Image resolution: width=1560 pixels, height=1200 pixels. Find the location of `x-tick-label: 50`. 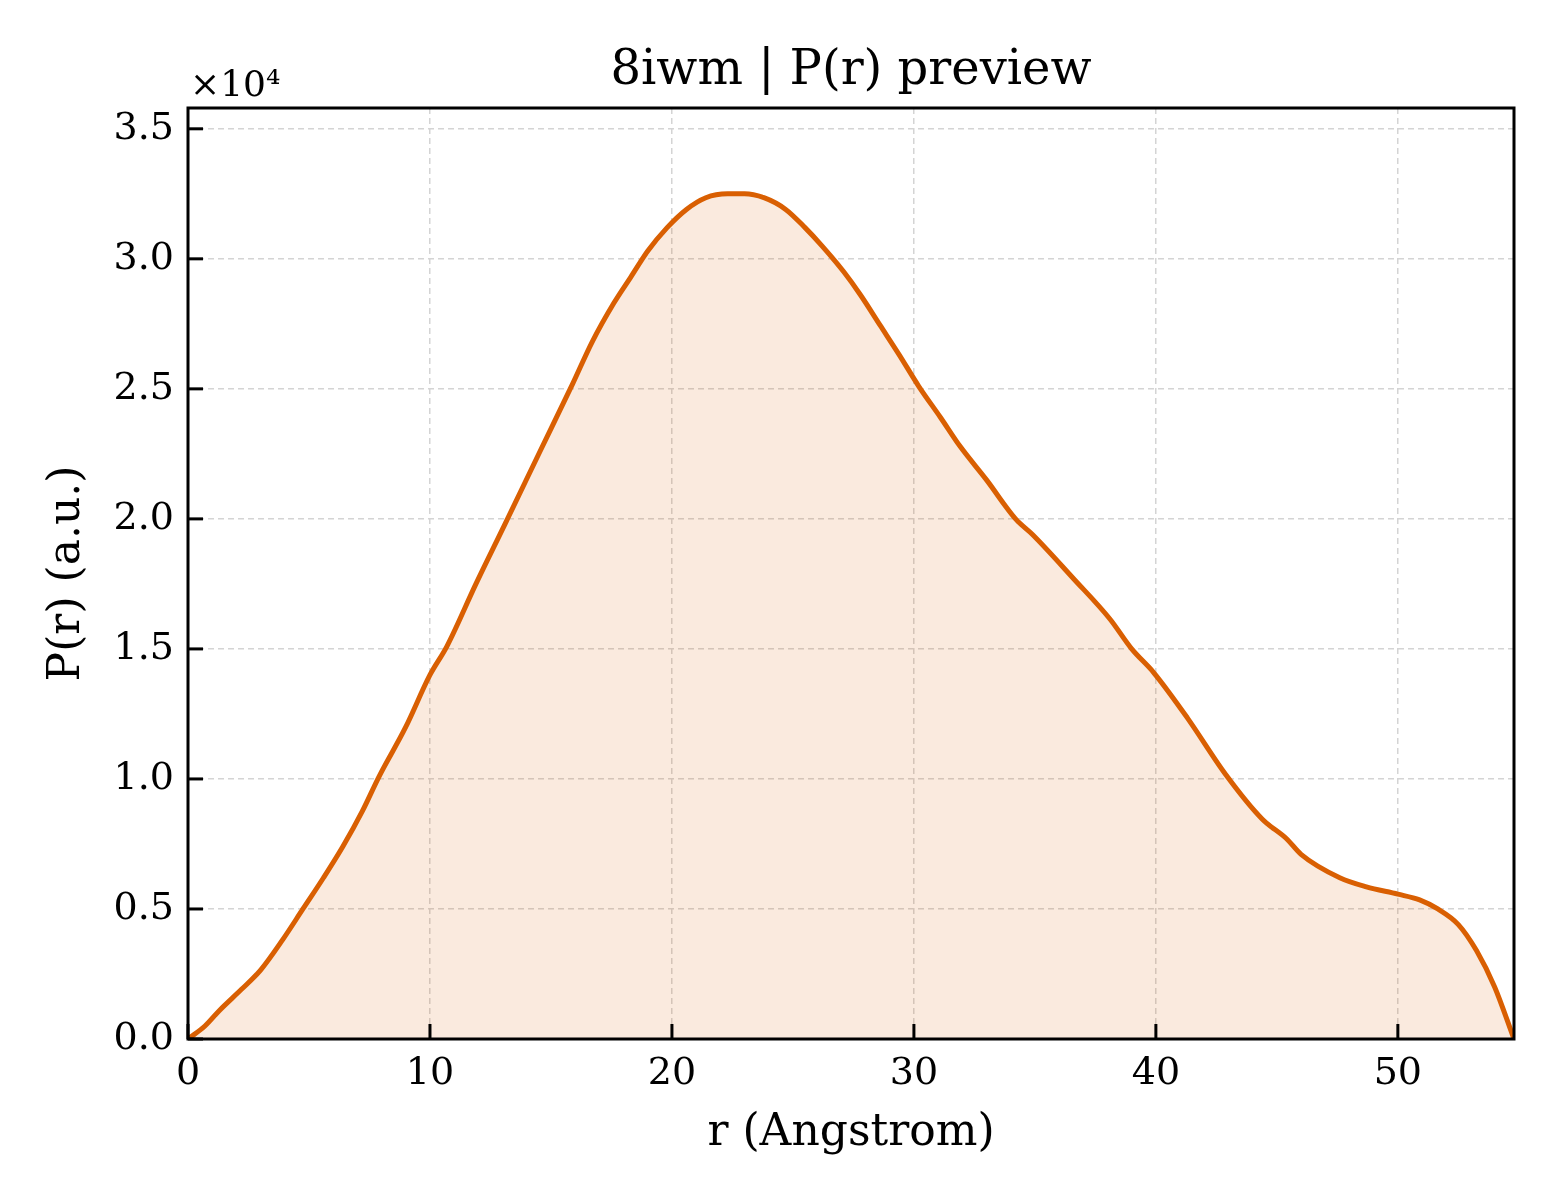

x-tick-label: 50 is located at coordinates (1398, 1070).